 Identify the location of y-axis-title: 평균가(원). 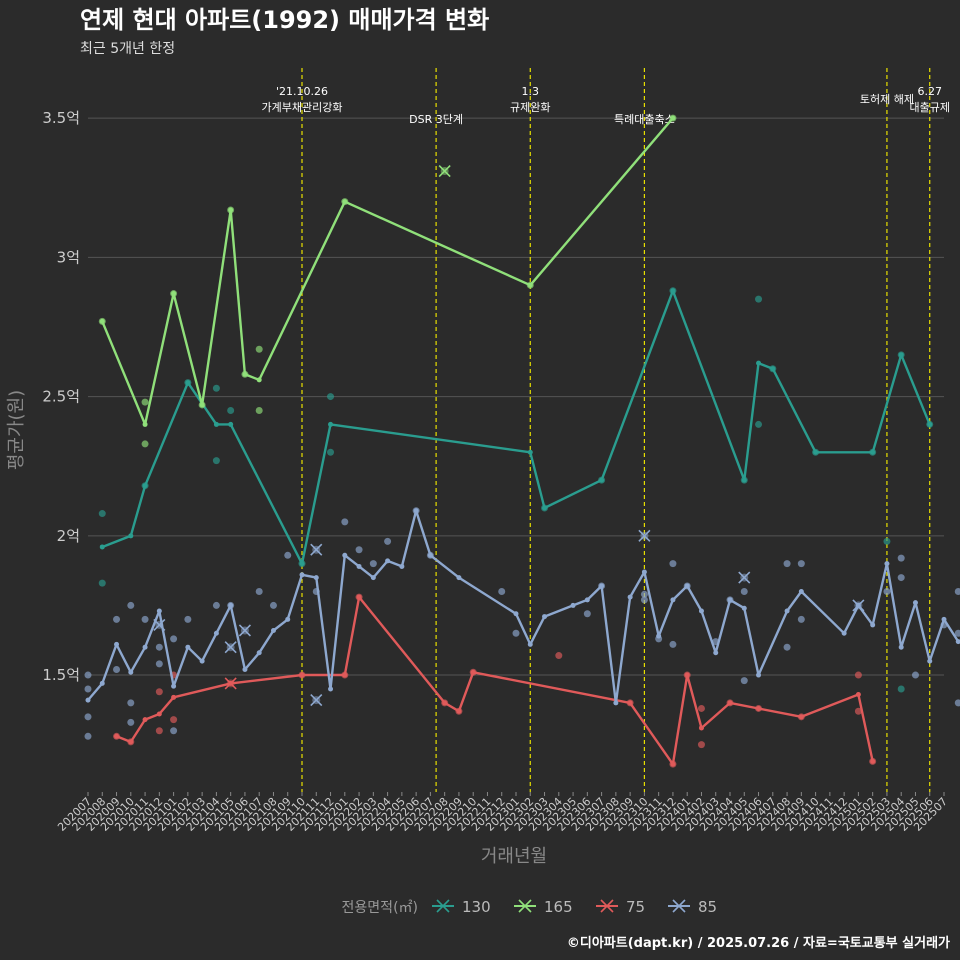
(16, 430).